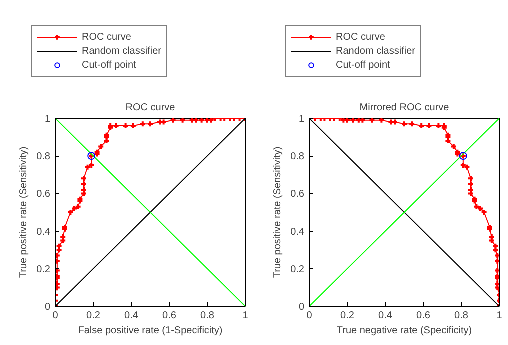 Image resolution: width=508 pixels, height=345 pixels. I want to click on chart-title: ROC curve, so click(151, 108).